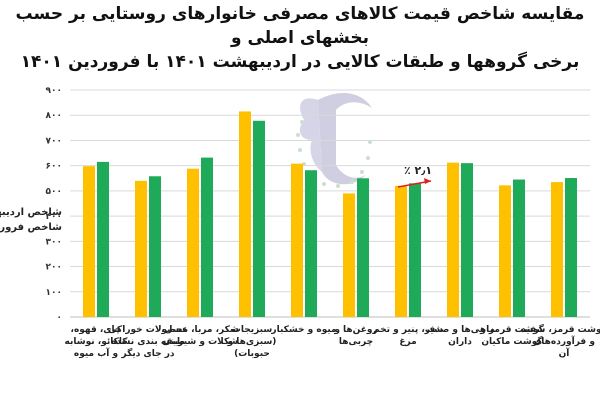 The height and width of the screenshot is (400, 600). Describe the element at coordinates (60, 318) in the screenshot. I see `y-tick-label: ۰` at that location.